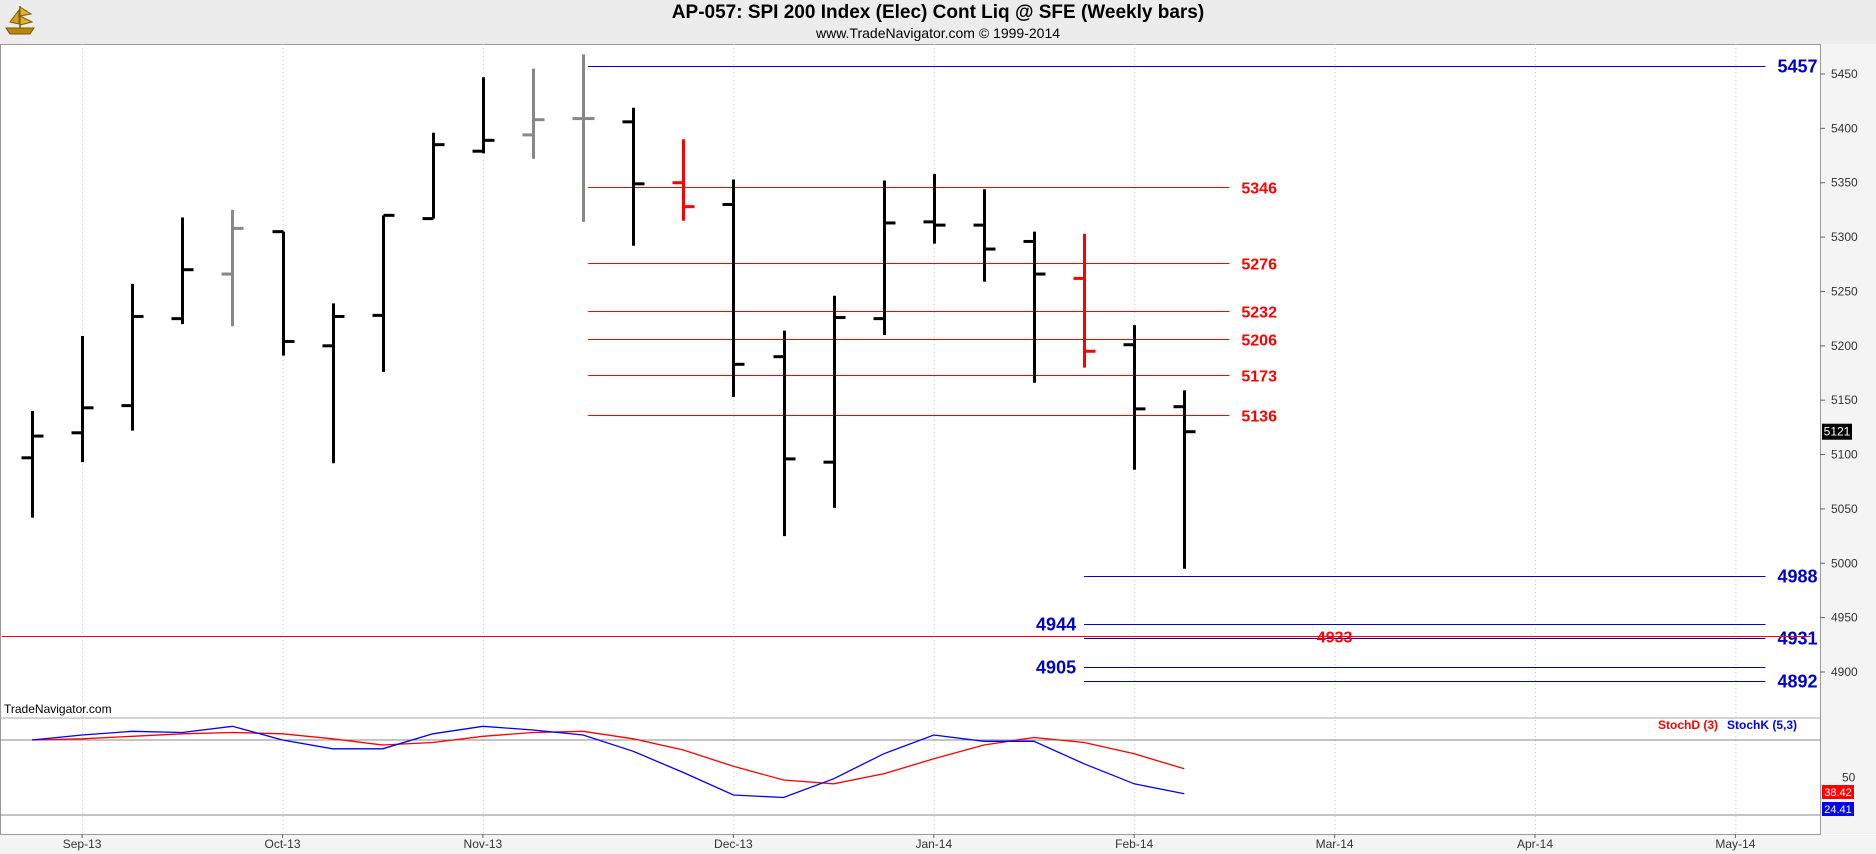 The height and width of the screenshot is (854, 1876). What do you see at coordinates (1844, 400) in the screenshot?
I see `y-tick-label: 5150` at bounding box center [1844, 400].